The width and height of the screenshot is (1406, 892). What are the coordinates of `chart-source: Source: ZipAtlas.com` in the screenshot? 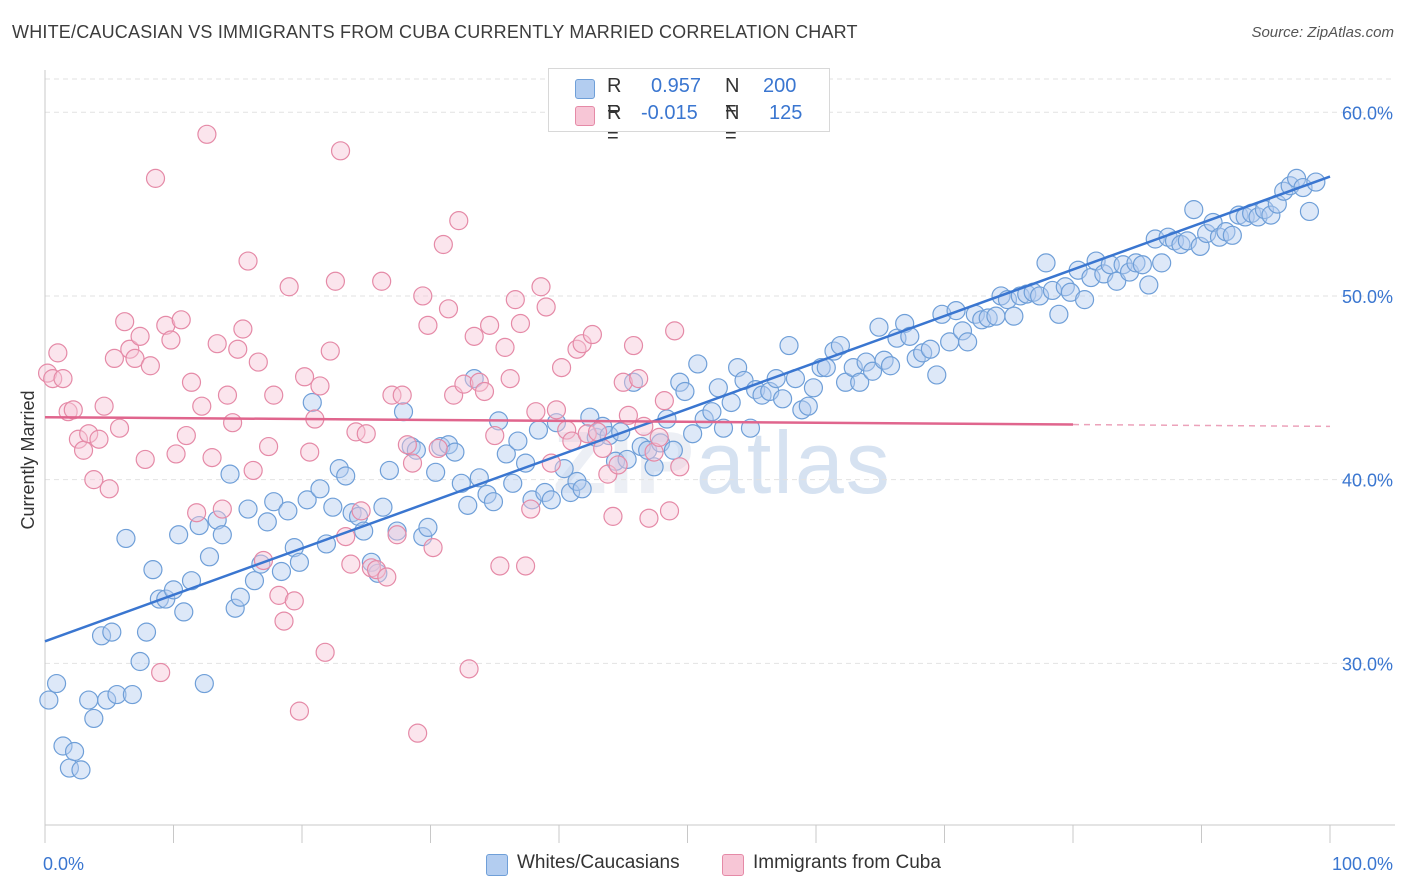 It's located at (1322, 32).